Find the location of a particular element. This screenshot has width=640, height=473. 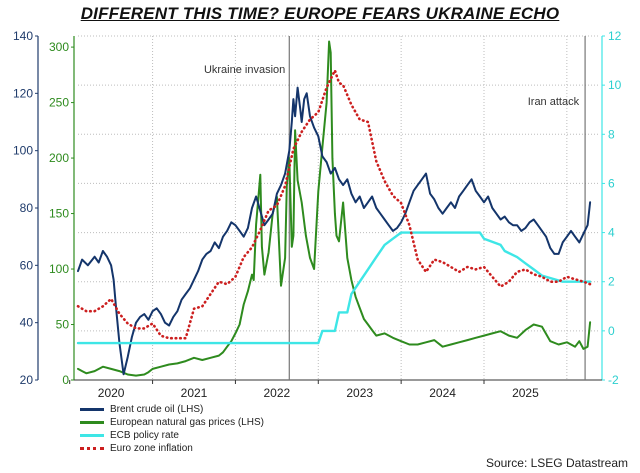

rates-tick-label: 6 is located at coordinates (611, 183).